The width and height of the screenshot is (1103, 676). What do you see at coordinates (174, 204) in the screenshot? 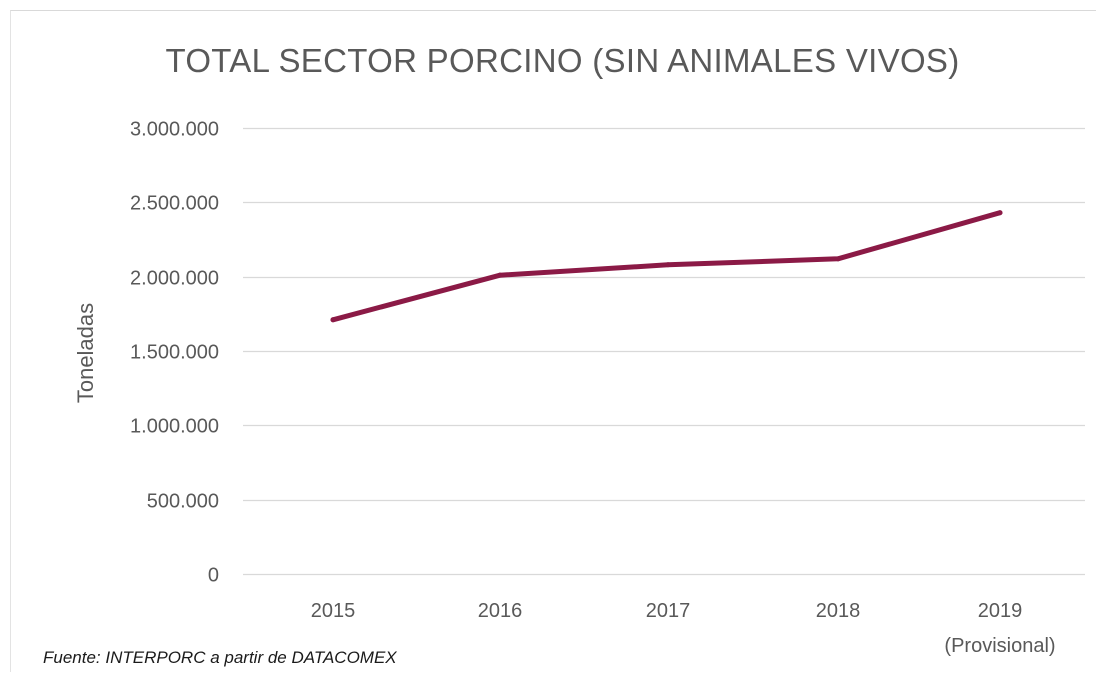
I see `y-tick-label: 2.500.000` at bounding box center [174, 204].